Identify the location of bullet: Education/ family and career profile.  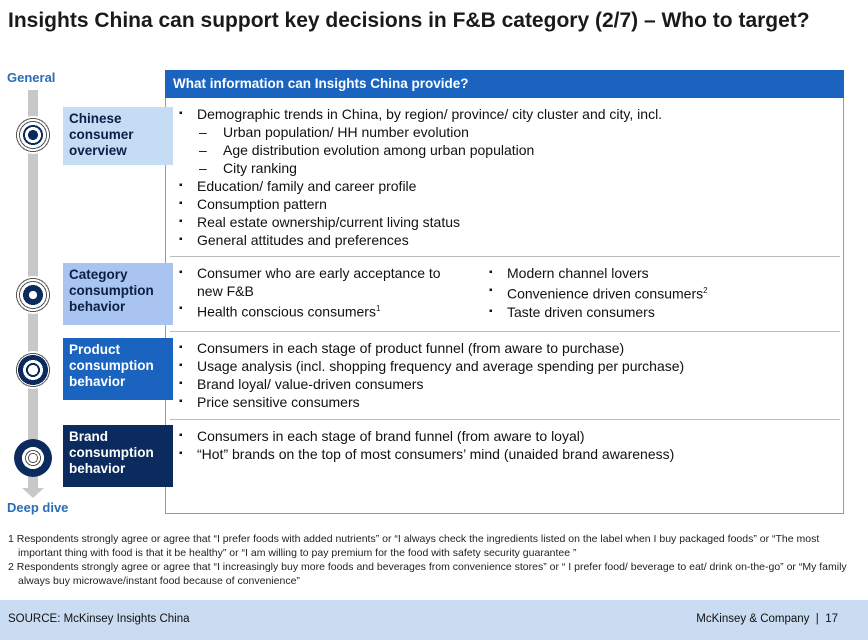
(505, 186).